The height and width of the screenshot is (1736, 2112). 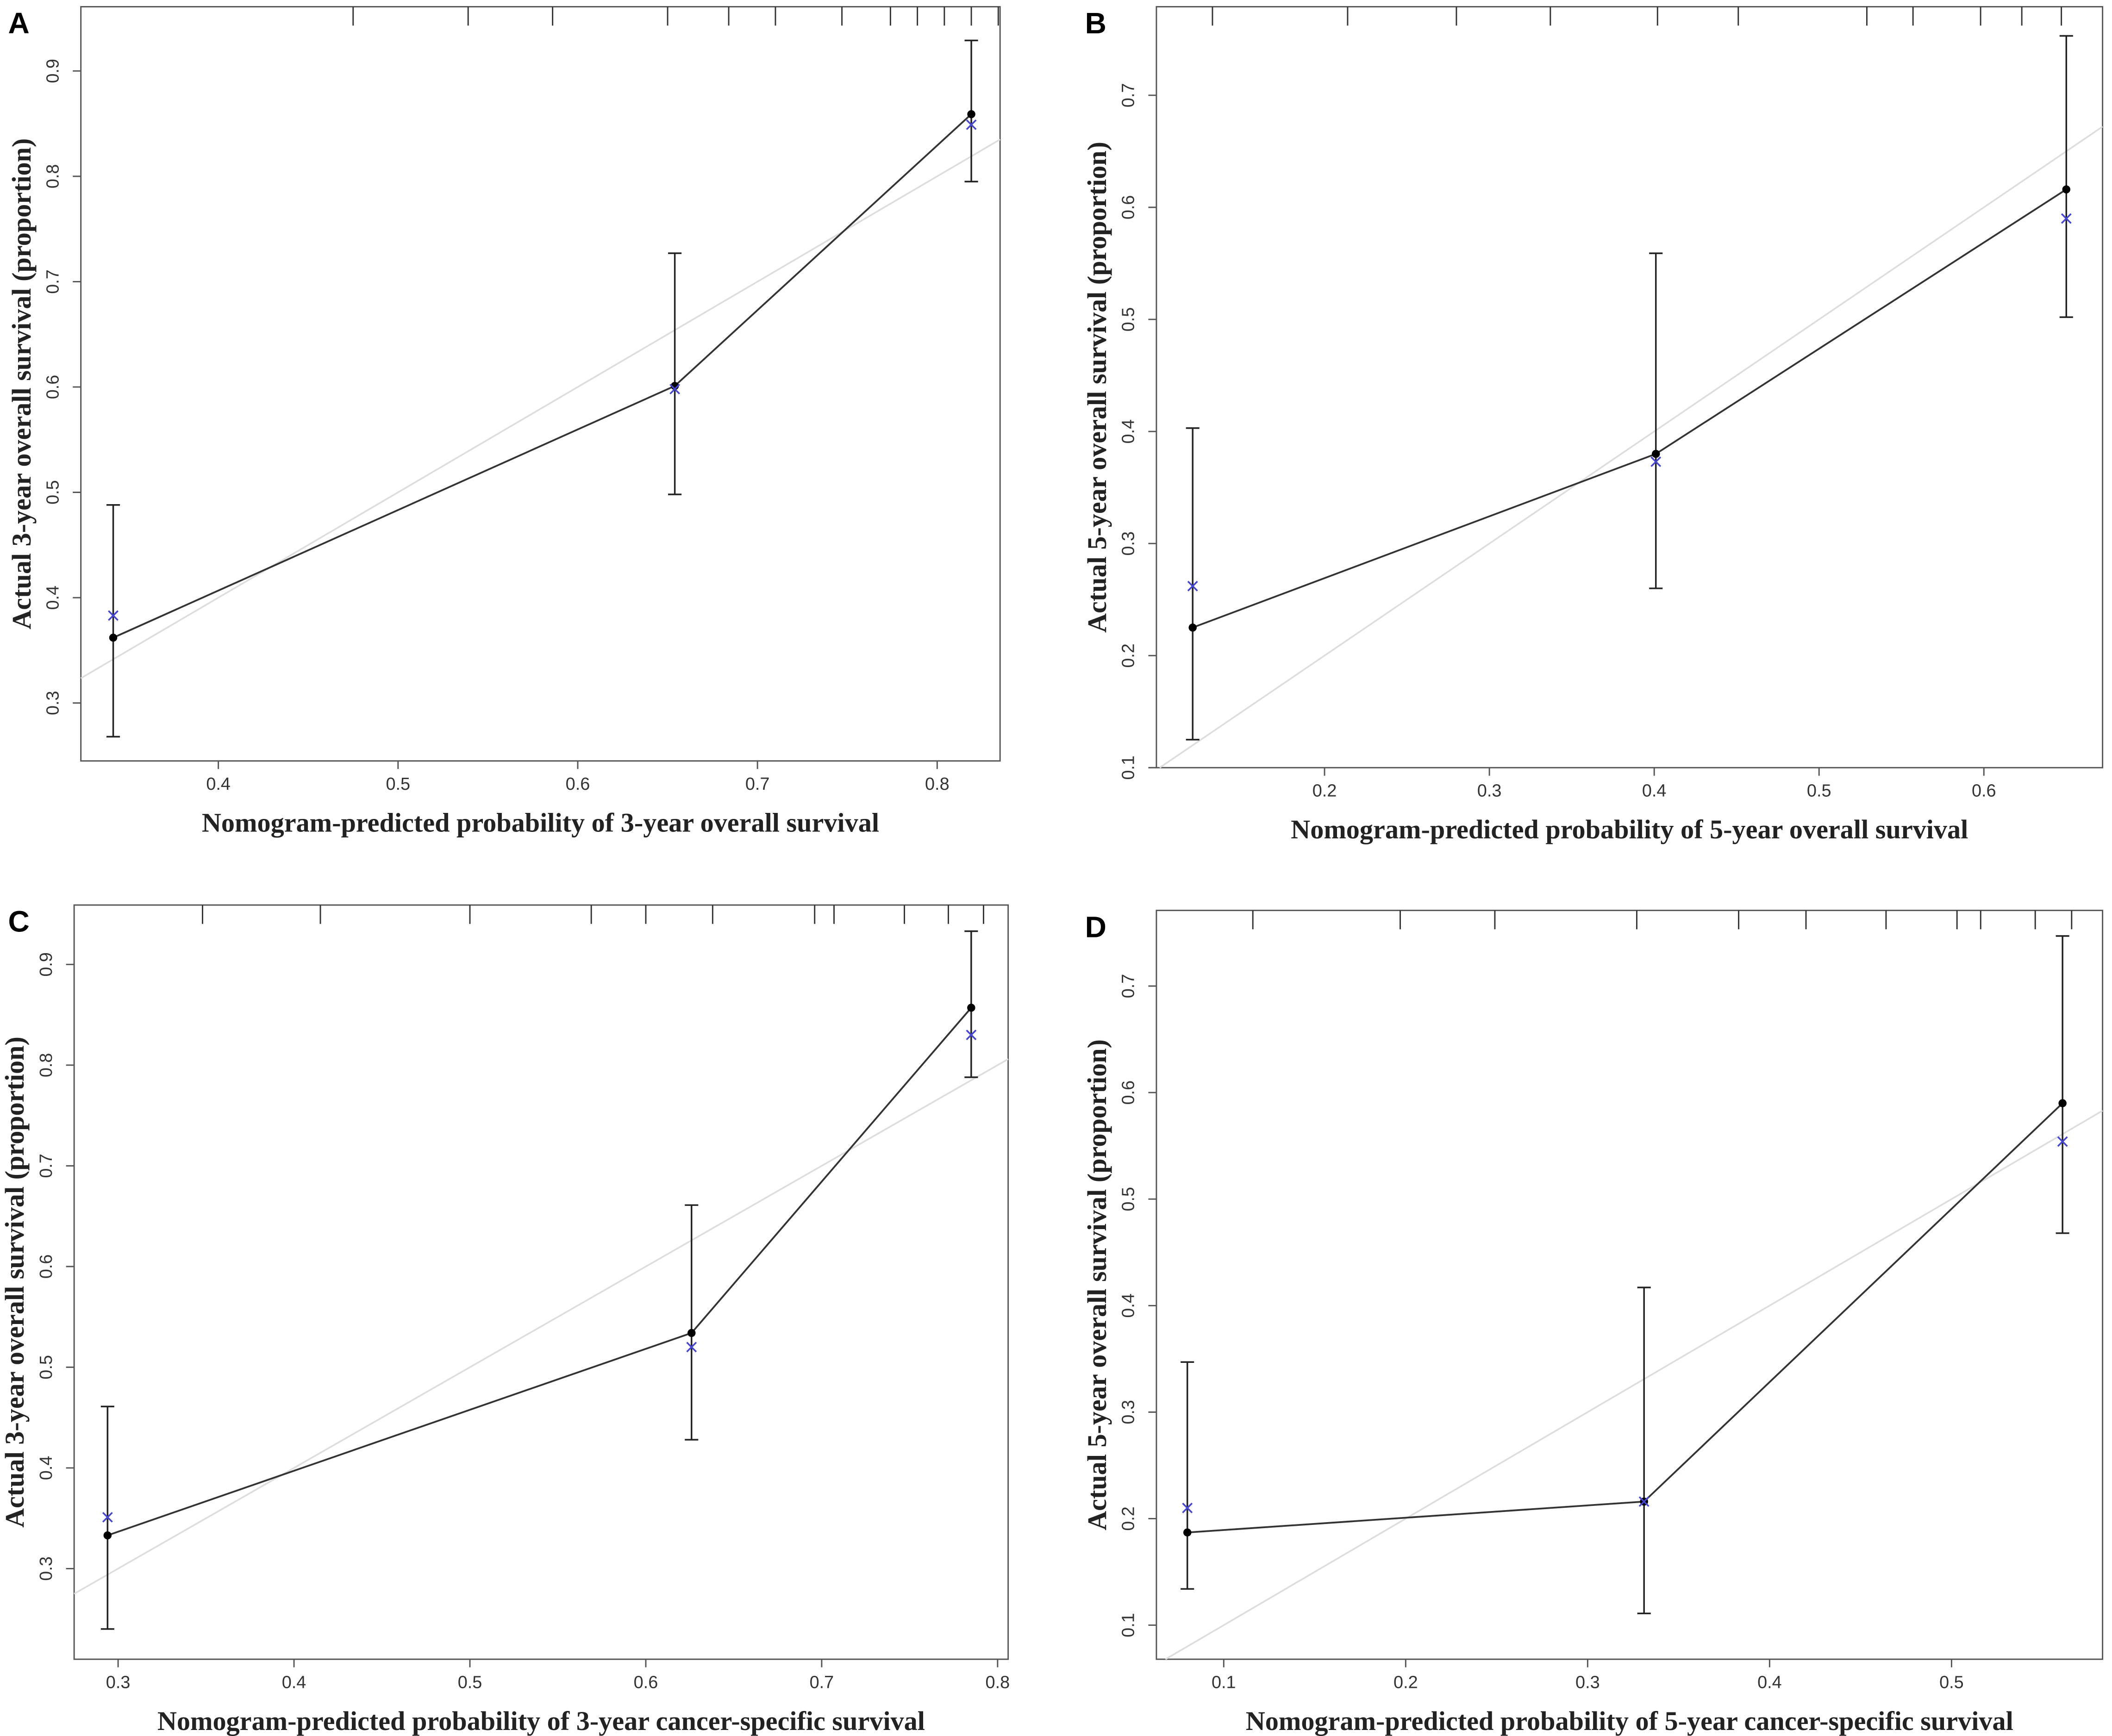 What do you see at coordinates (1128, 1625) in the screenshot?
I see `y-tick-label: 0.1` at bounding box center [1128, 1625].